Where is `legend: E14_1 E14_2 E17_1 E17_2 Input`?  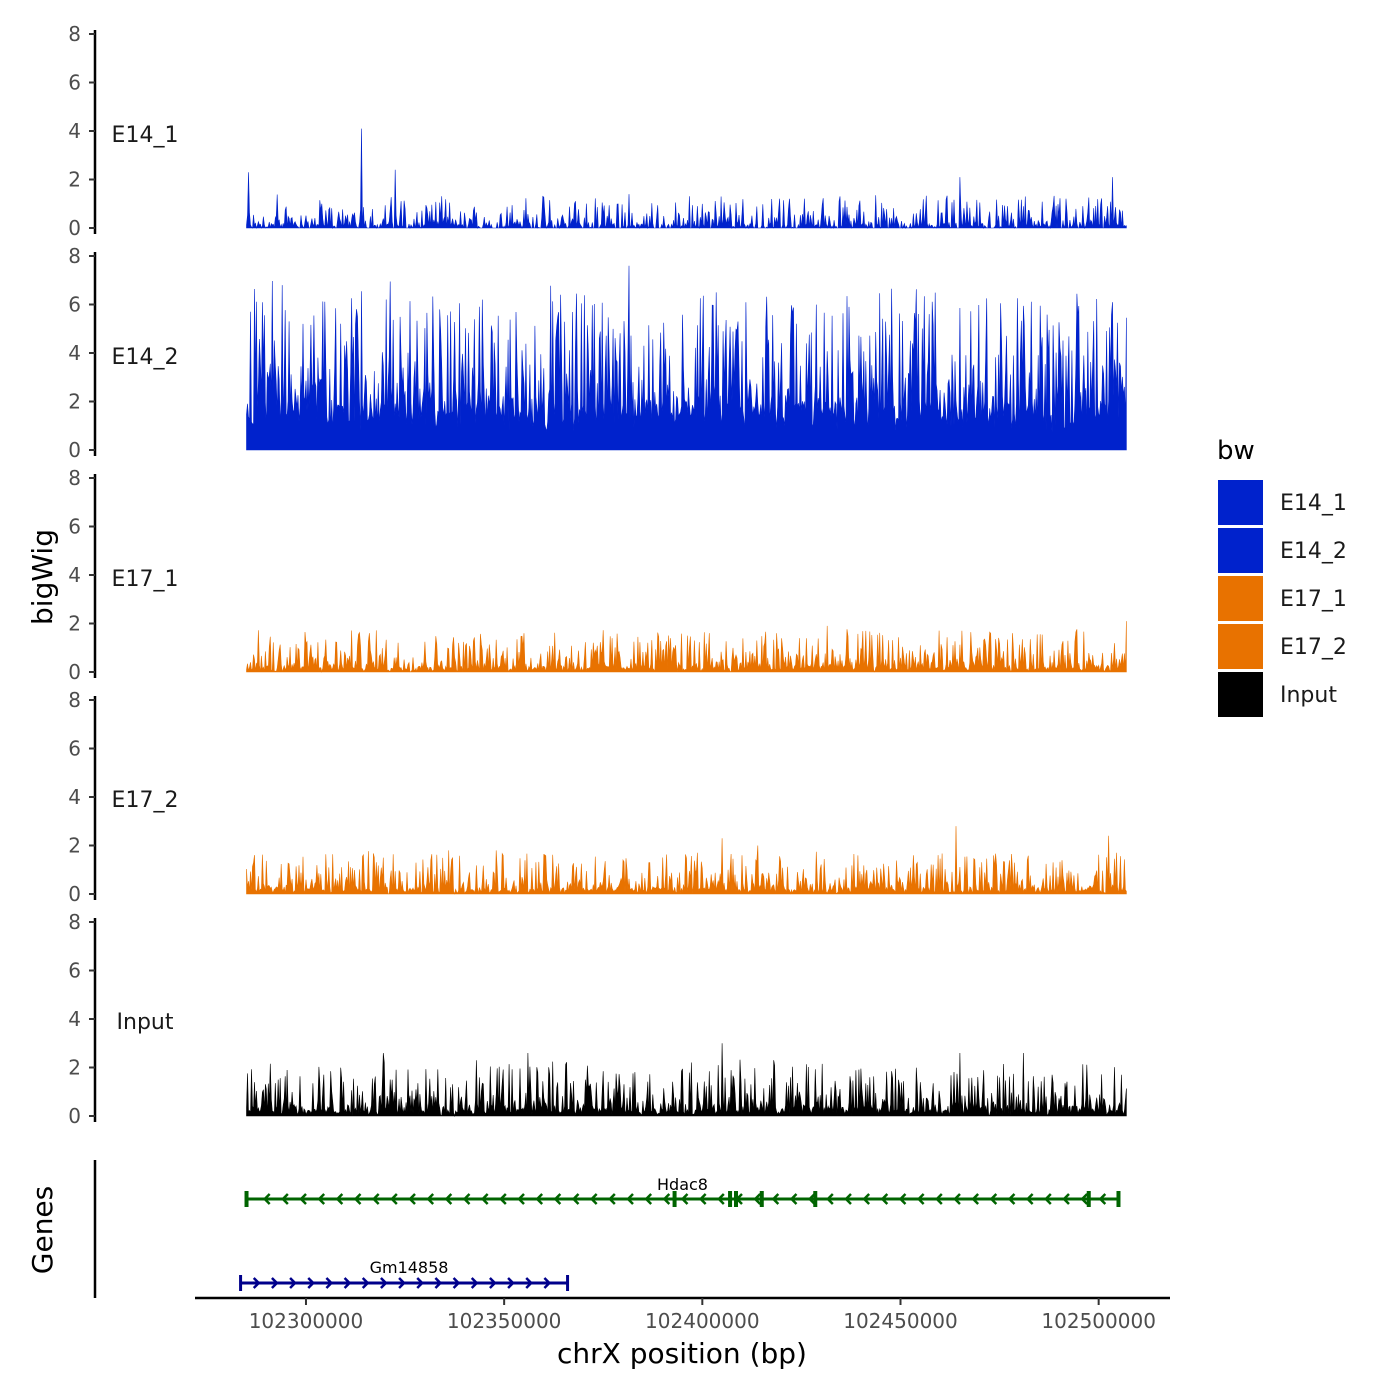 legend: E14_1 E14_2 E17_1 E17_2 Input is located at coordinates (1282, 598).